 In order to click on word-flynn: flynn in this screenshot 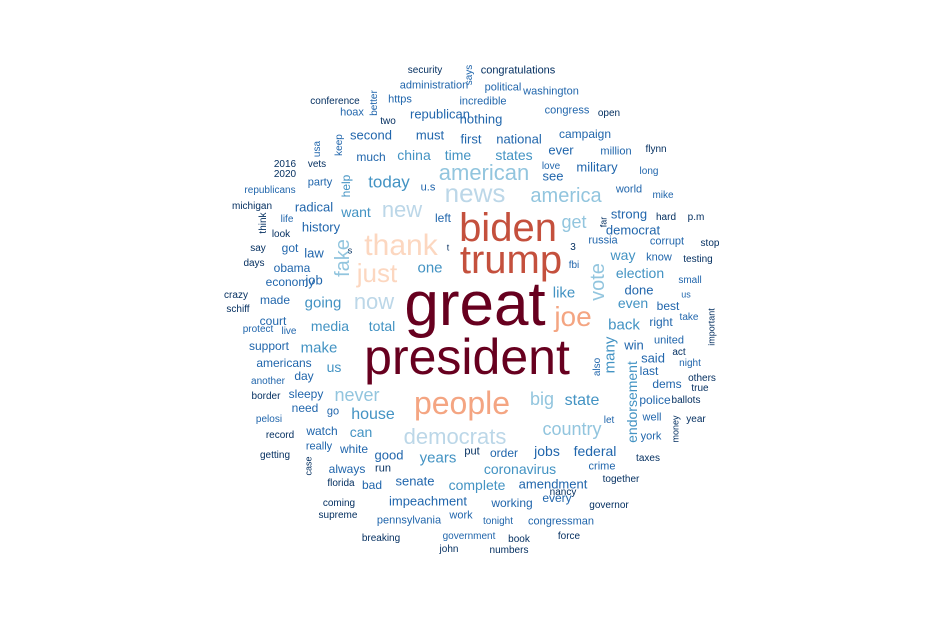, I will do `click(656, 149)`.